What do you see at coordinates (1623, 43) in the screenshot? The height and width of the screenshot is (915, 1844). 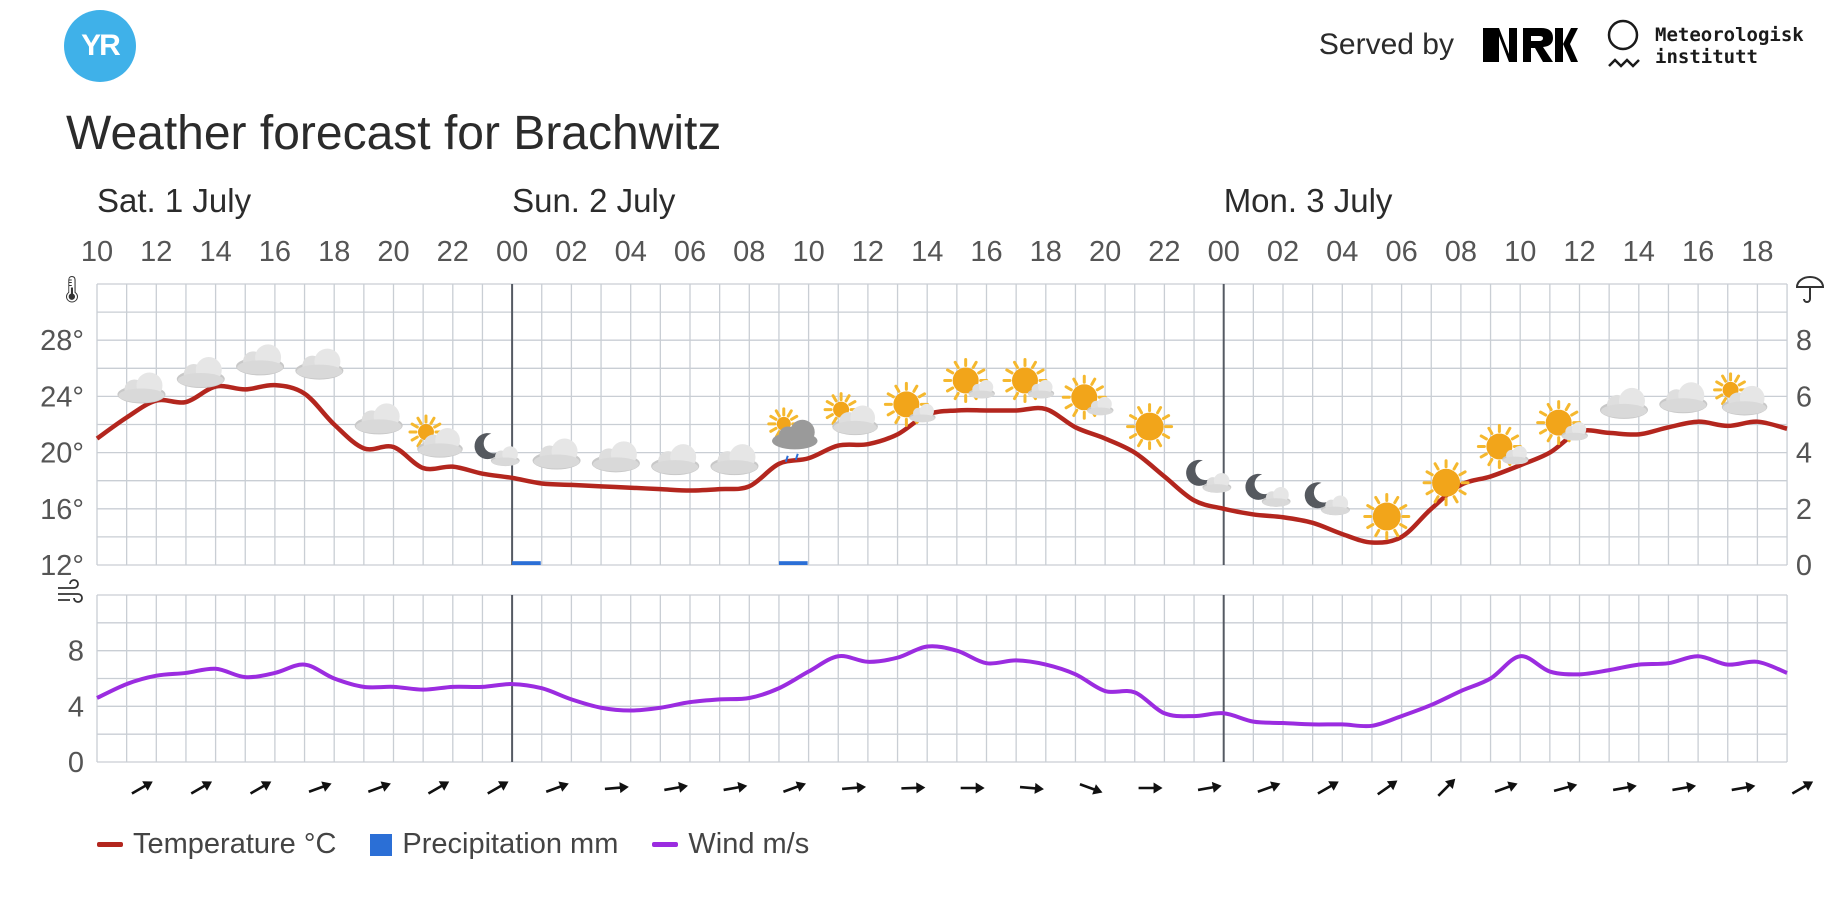 I see `met-logo-icon` at bounding box center [1623, 43].